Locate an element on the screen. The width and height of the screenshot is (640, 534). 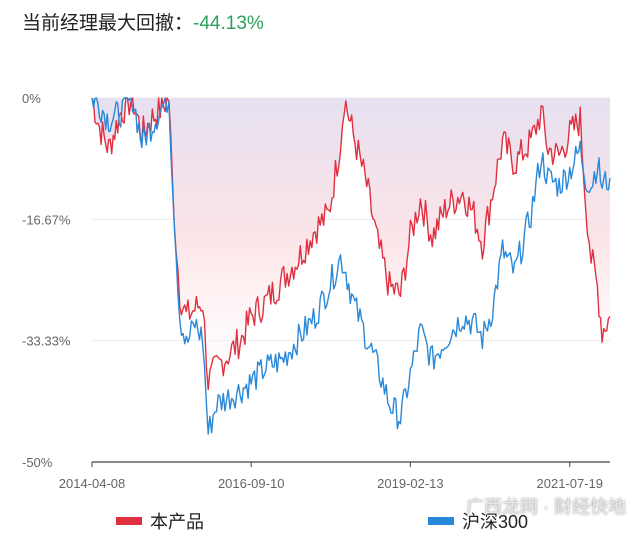
y-tick-label: -16.67% is located at coordinates (46, 219).